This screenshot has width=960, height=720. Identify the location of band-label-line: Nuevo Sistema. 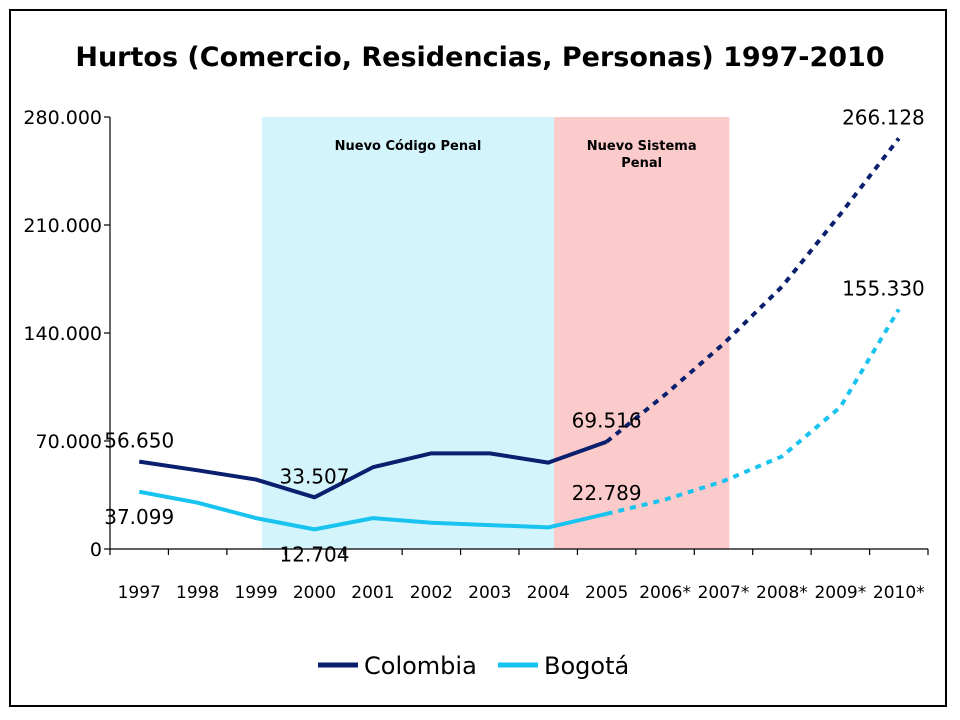
(642, 146).